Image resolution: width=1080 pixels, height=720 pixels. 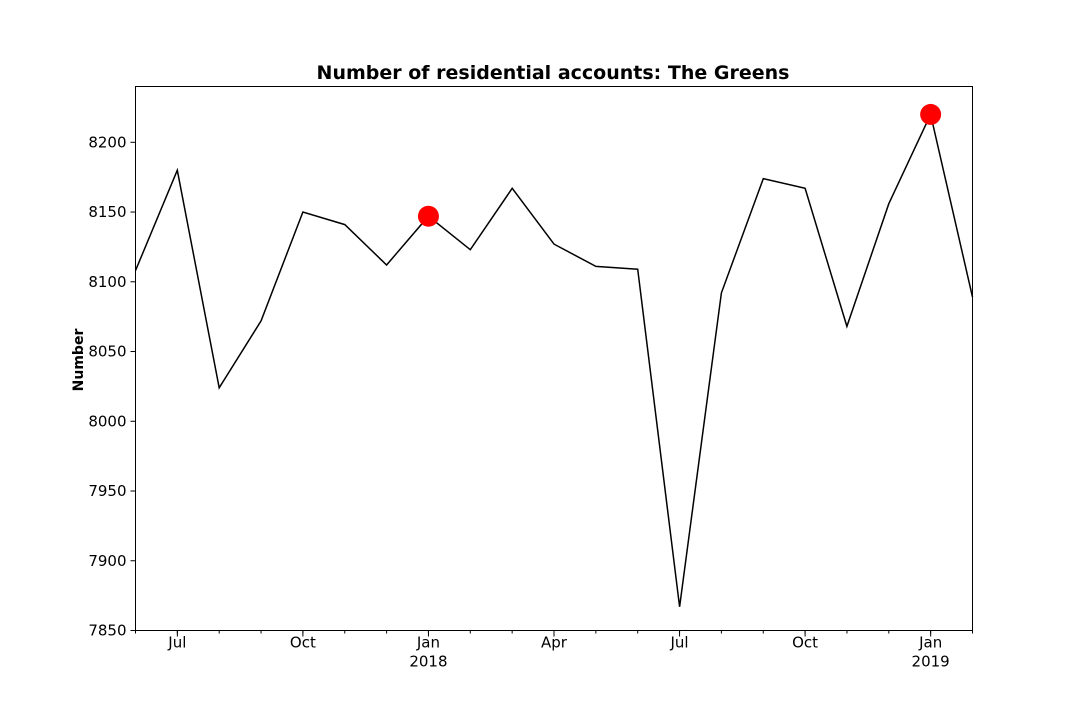 What do you see at coordinates (107, 142) in the screenshot?
I see `y-tick-label: 8200` at bounding box center [107, 142].